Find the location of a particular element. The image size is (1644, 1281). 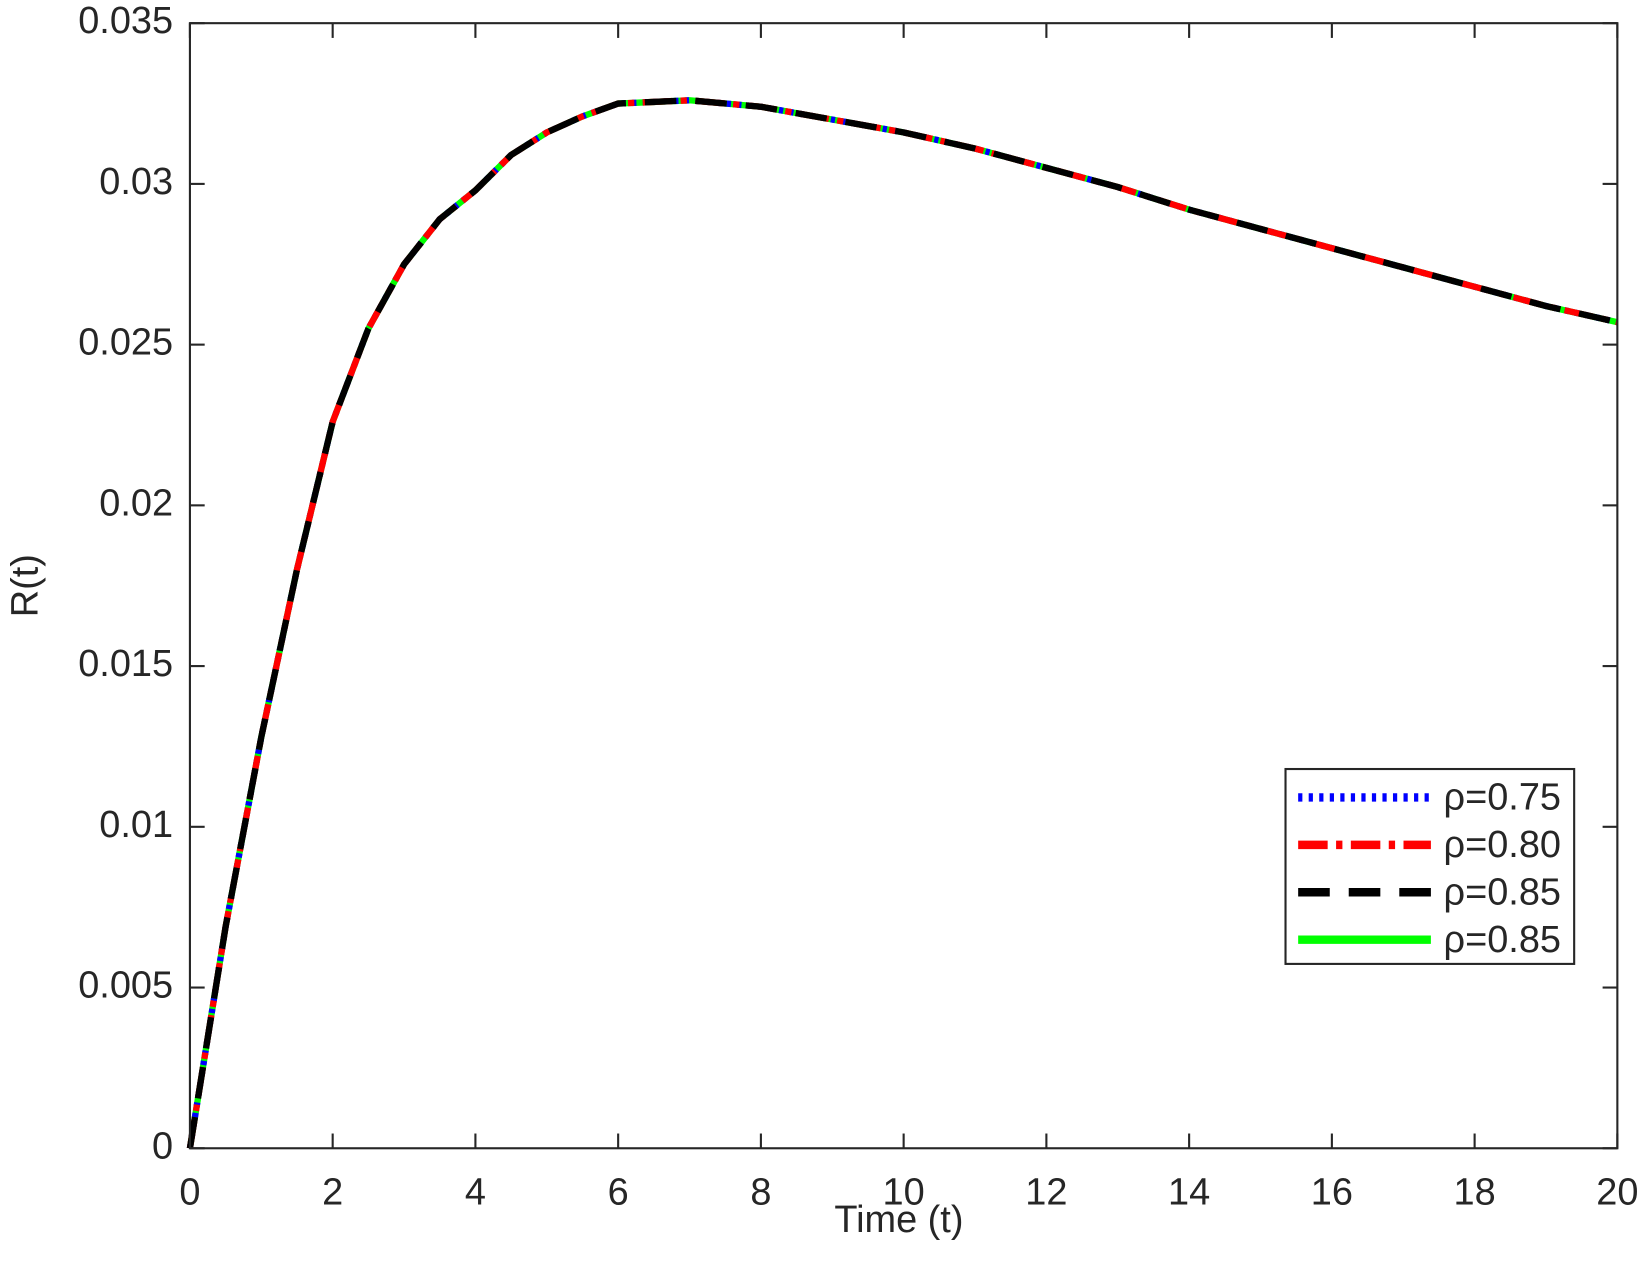

x-tick-label: 12 is located at coordinates (1046, 1193).